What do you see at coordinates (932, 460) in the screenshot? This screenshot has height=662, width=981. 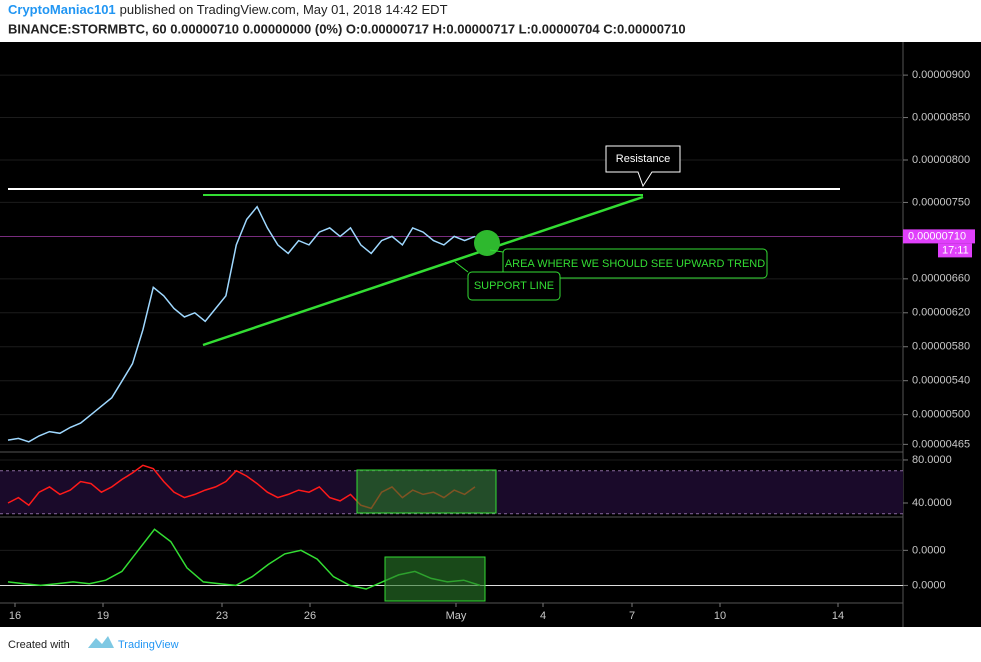 I see `y-tick-label: 80.0000` at bounding box center [932, 460].